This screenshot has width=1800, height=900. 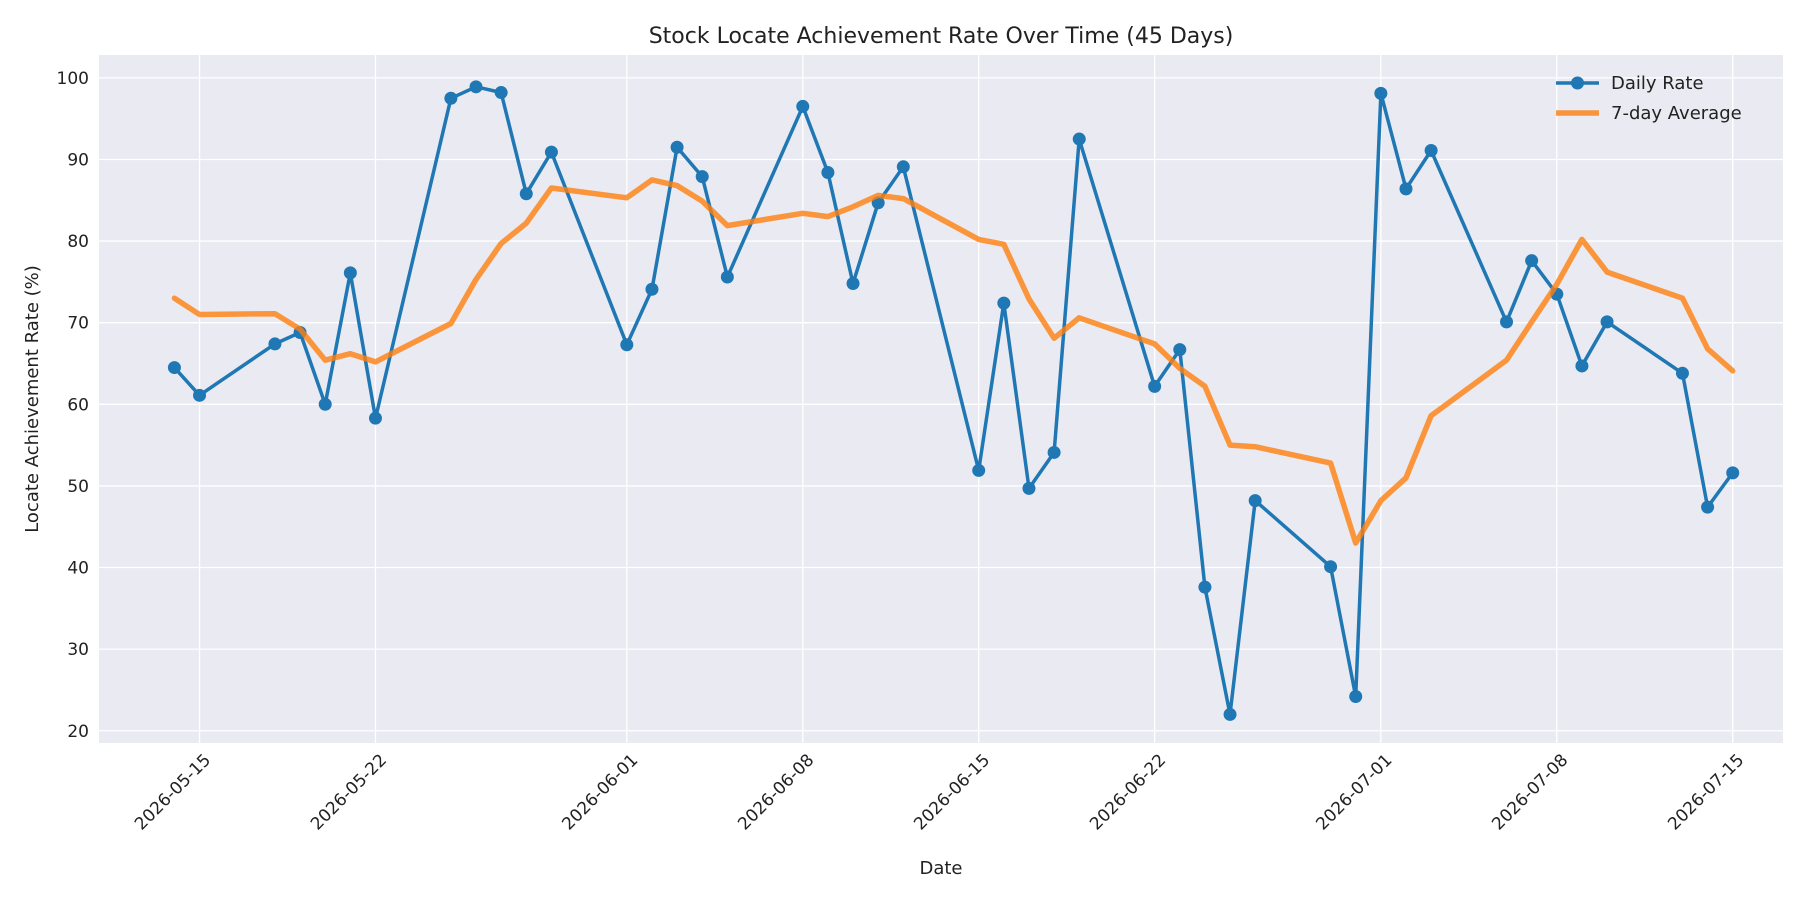 I want to click on legend-label: Daily Rate, so click(x=1657, y=83).